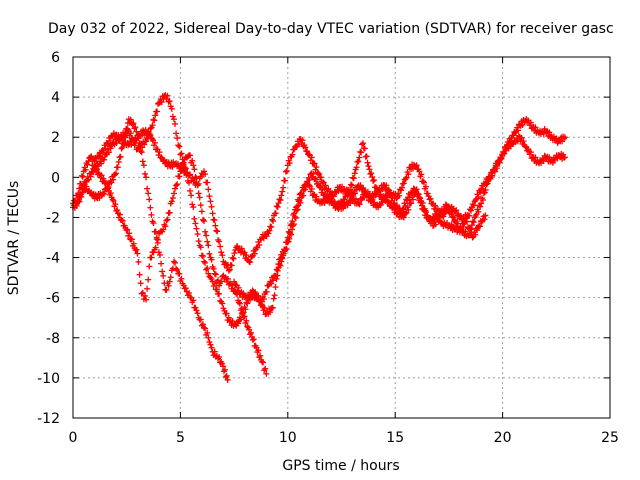 The image size is (640, 480). I want to click on y-tick-label: 4, so click(55, 98).